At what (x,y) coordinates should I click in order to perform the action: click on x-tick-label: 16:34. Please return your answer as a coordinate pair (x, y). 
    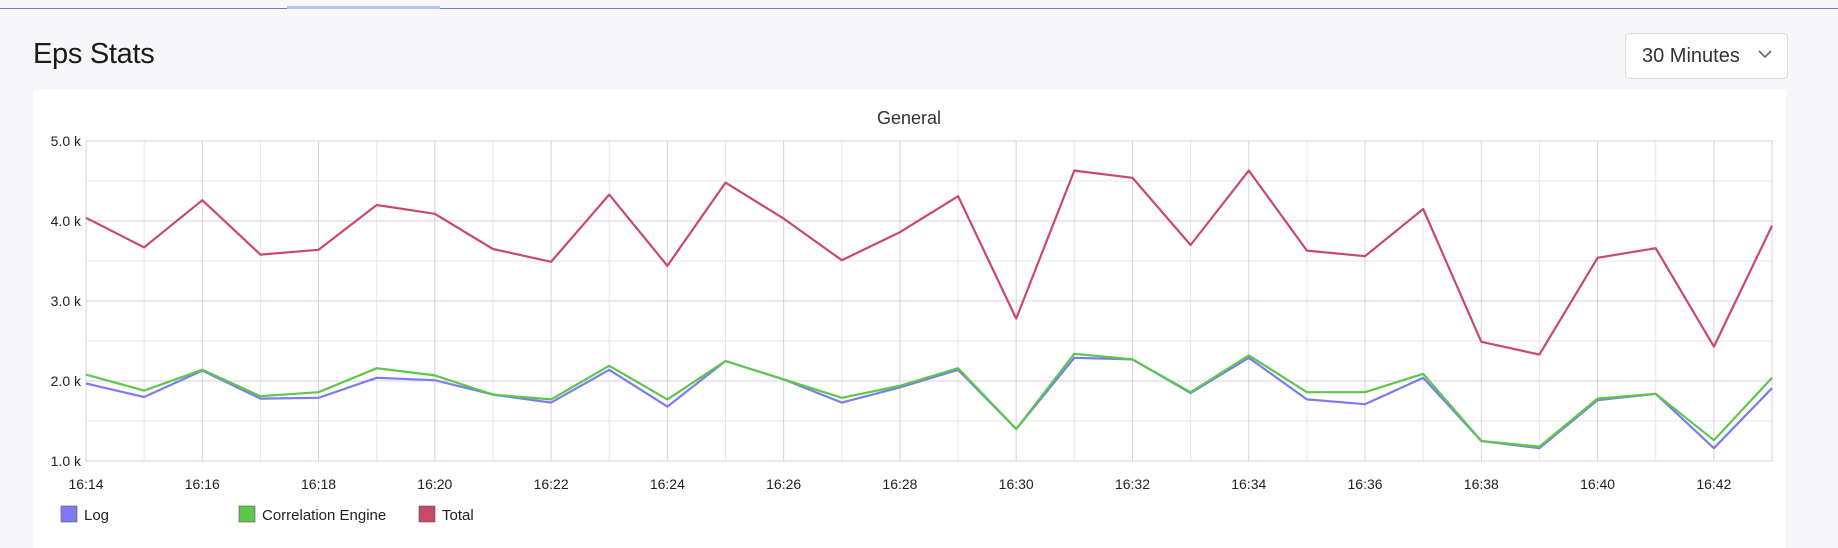
    Looking at the image, I should click on (1248, 484).